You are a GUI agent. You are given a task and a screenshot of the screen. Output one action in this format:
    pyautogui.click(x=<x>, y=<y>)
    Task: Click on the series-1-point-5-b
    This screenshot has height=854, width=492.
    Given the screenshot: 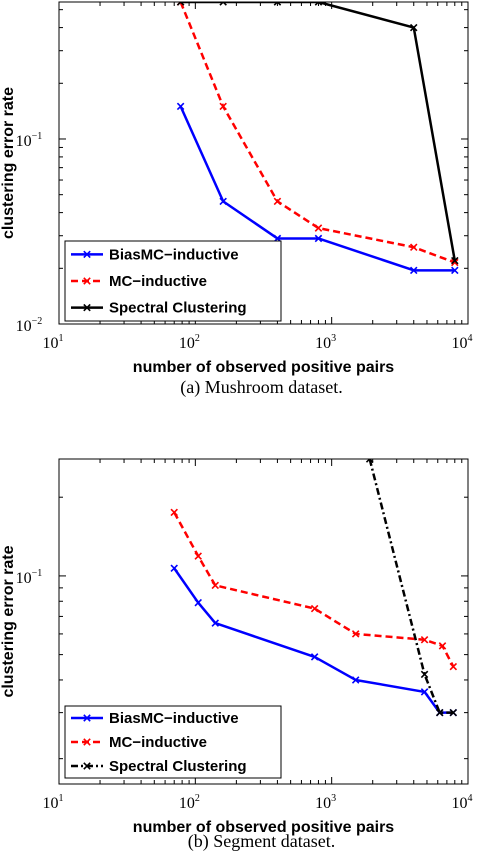 What is the action you would take?
    pyautogui.click(x=455, y=262)
    